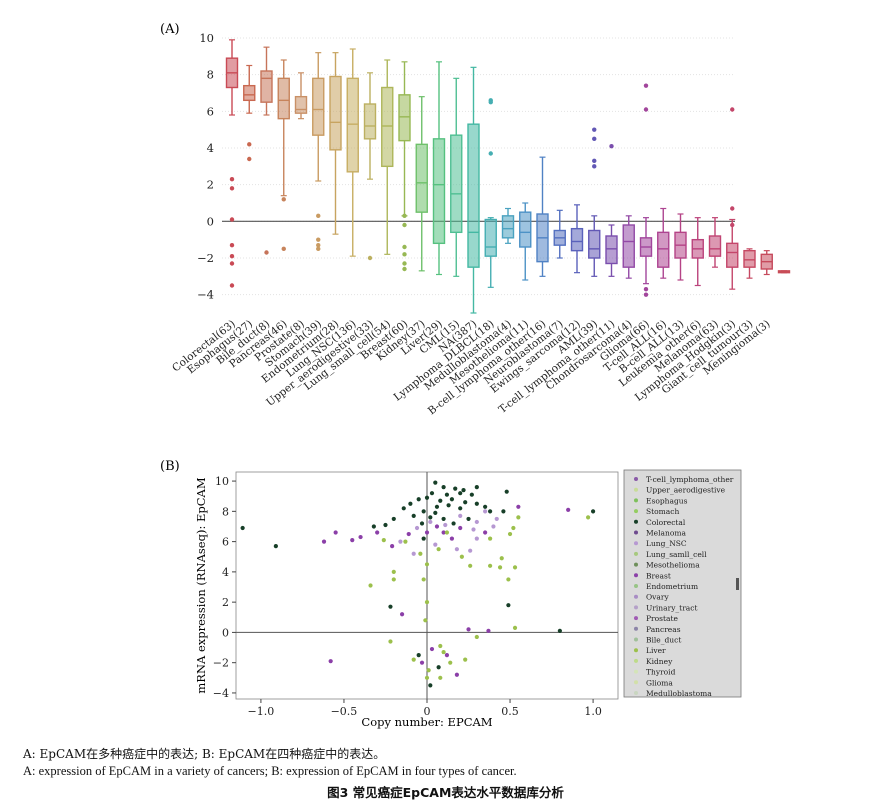 The height and width of the screenshot is (801, 891). What do you see at coordinates (261, 711) in the screenshot?
I see `x-tick-label: −1.0` at bounding box center [261, 711].